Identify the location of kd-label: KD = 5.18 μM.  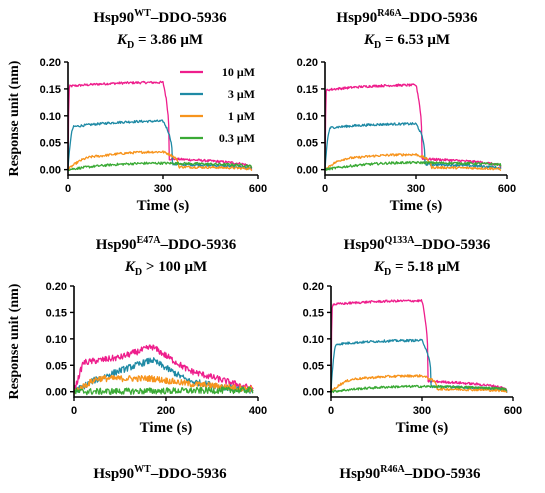
(416, 268).